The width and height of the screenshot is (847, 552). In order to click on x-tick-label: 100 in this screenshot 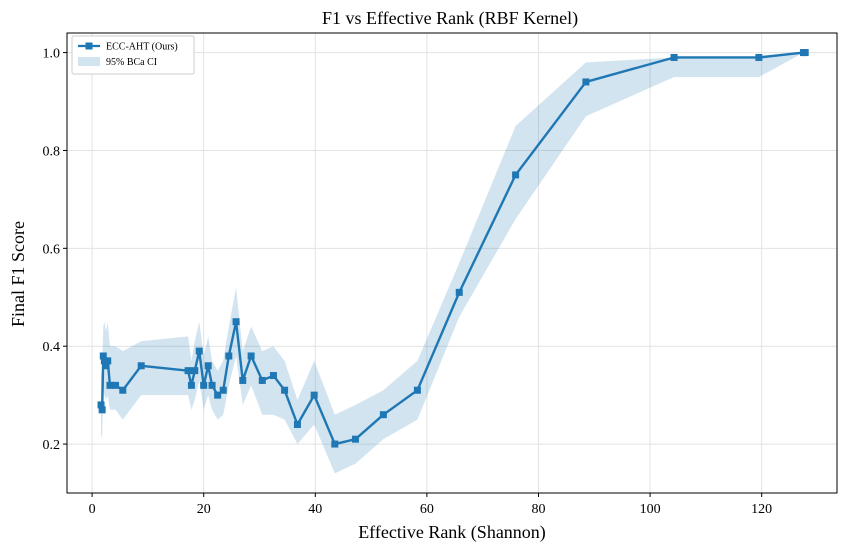, I will do `click(650, 509)`.